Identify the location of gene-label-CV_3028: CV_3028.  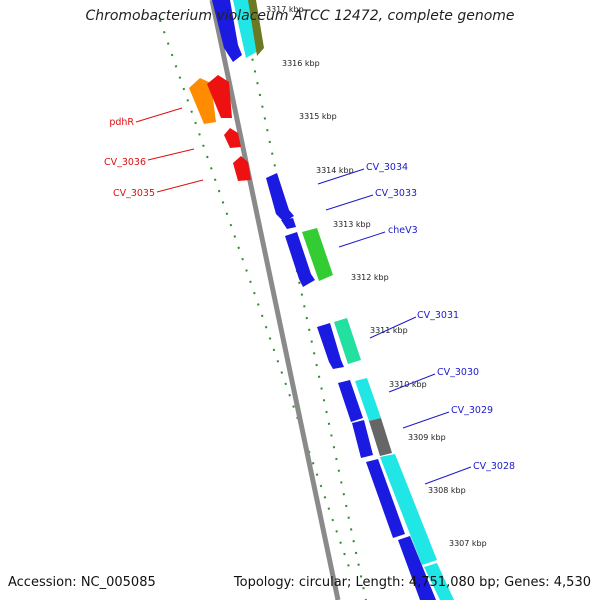
(494, 466).